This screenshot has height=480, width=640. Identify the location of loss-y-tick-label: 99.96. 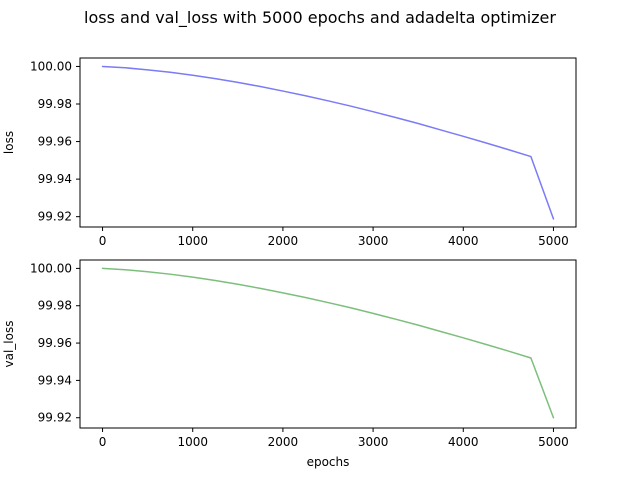
(55, 142).